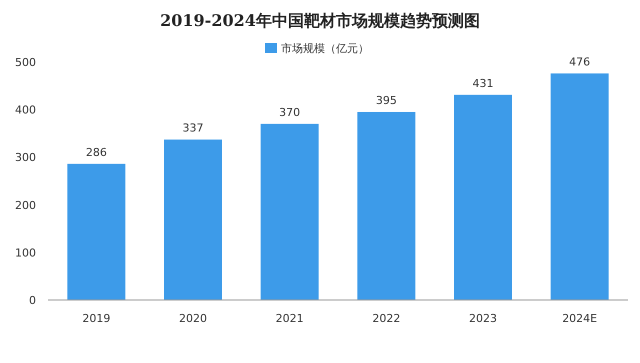 This screenshot has height=363, width=640. What do you see at coordinates (579, 61) in the screenshot?
I see `data-label: 476` at bounding box center [579, 61].